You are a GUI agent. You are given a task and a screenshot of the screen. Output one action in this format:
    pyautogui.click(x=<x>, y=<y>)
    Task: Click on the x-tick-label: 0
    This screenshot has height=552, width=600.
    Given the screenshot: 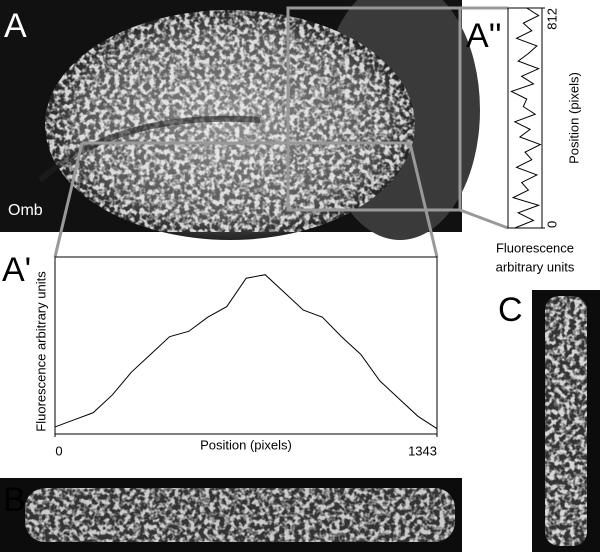 What is the action you would take?
    pyautogui.click(x=58, y=450)
    